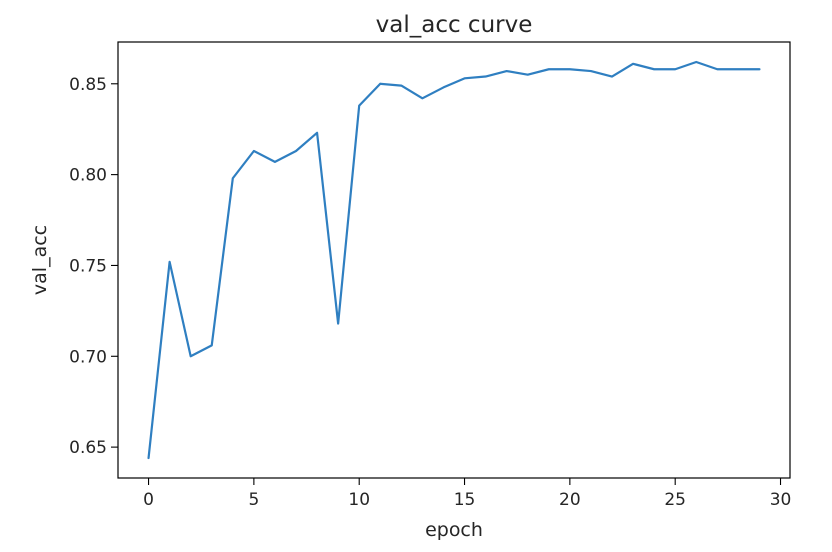 This screenshot has height=552, width=832. I want to click on x-tick-label: 15, so click(465, 500).